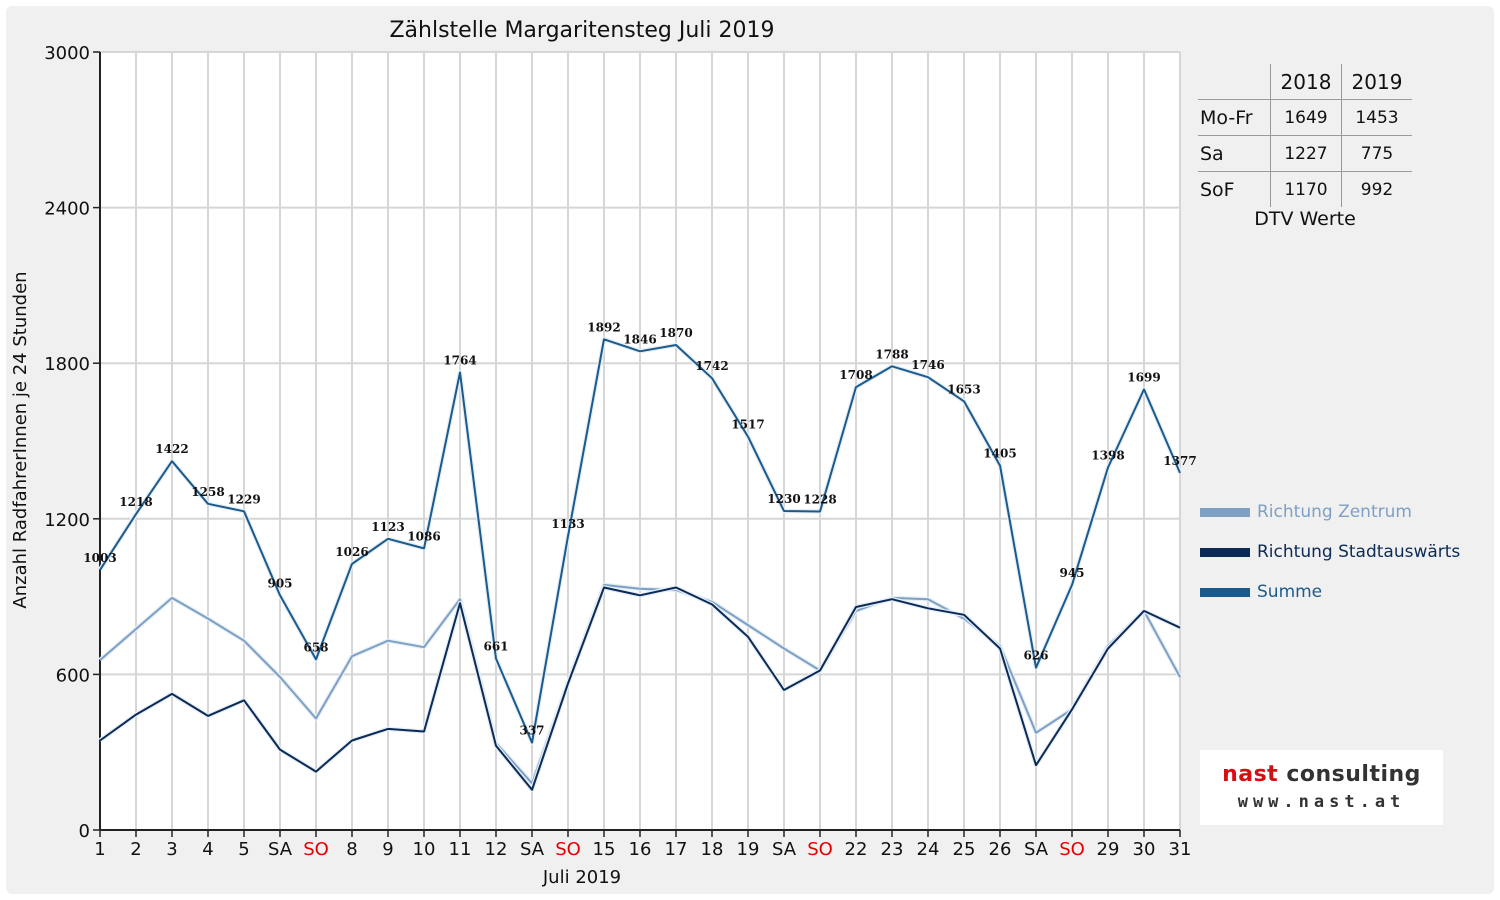 This screenshot has height=900, width=1500. I want to click on data-label: 626, so click(1035, 656).